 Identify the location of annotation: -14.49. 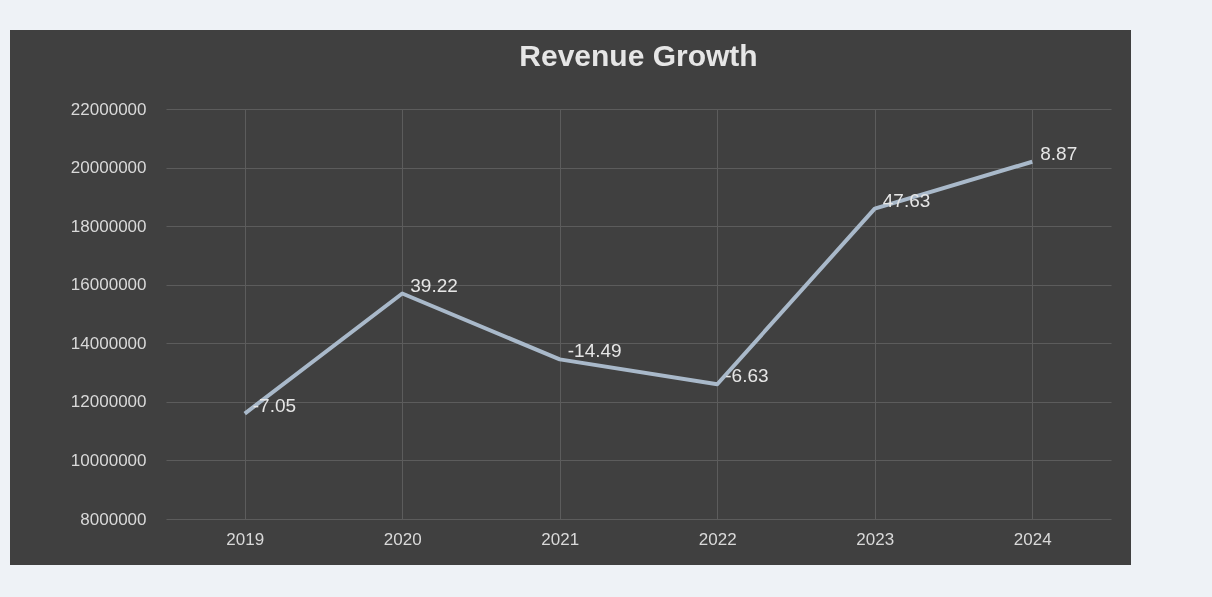
(594, 351).